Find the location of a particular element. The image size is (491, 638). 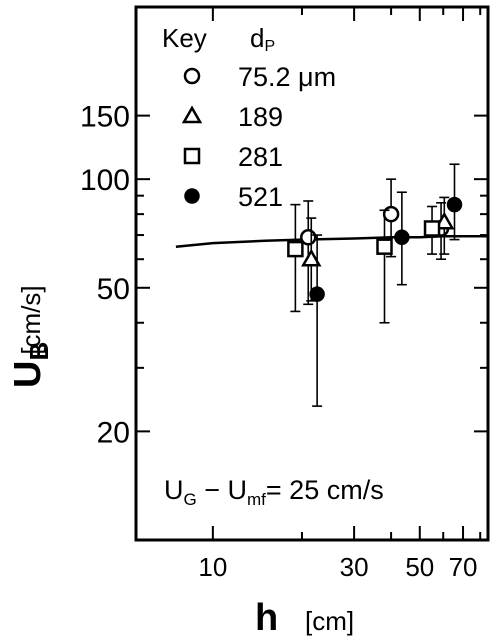

fit-curve-layer is located at coordinates (331, 241).